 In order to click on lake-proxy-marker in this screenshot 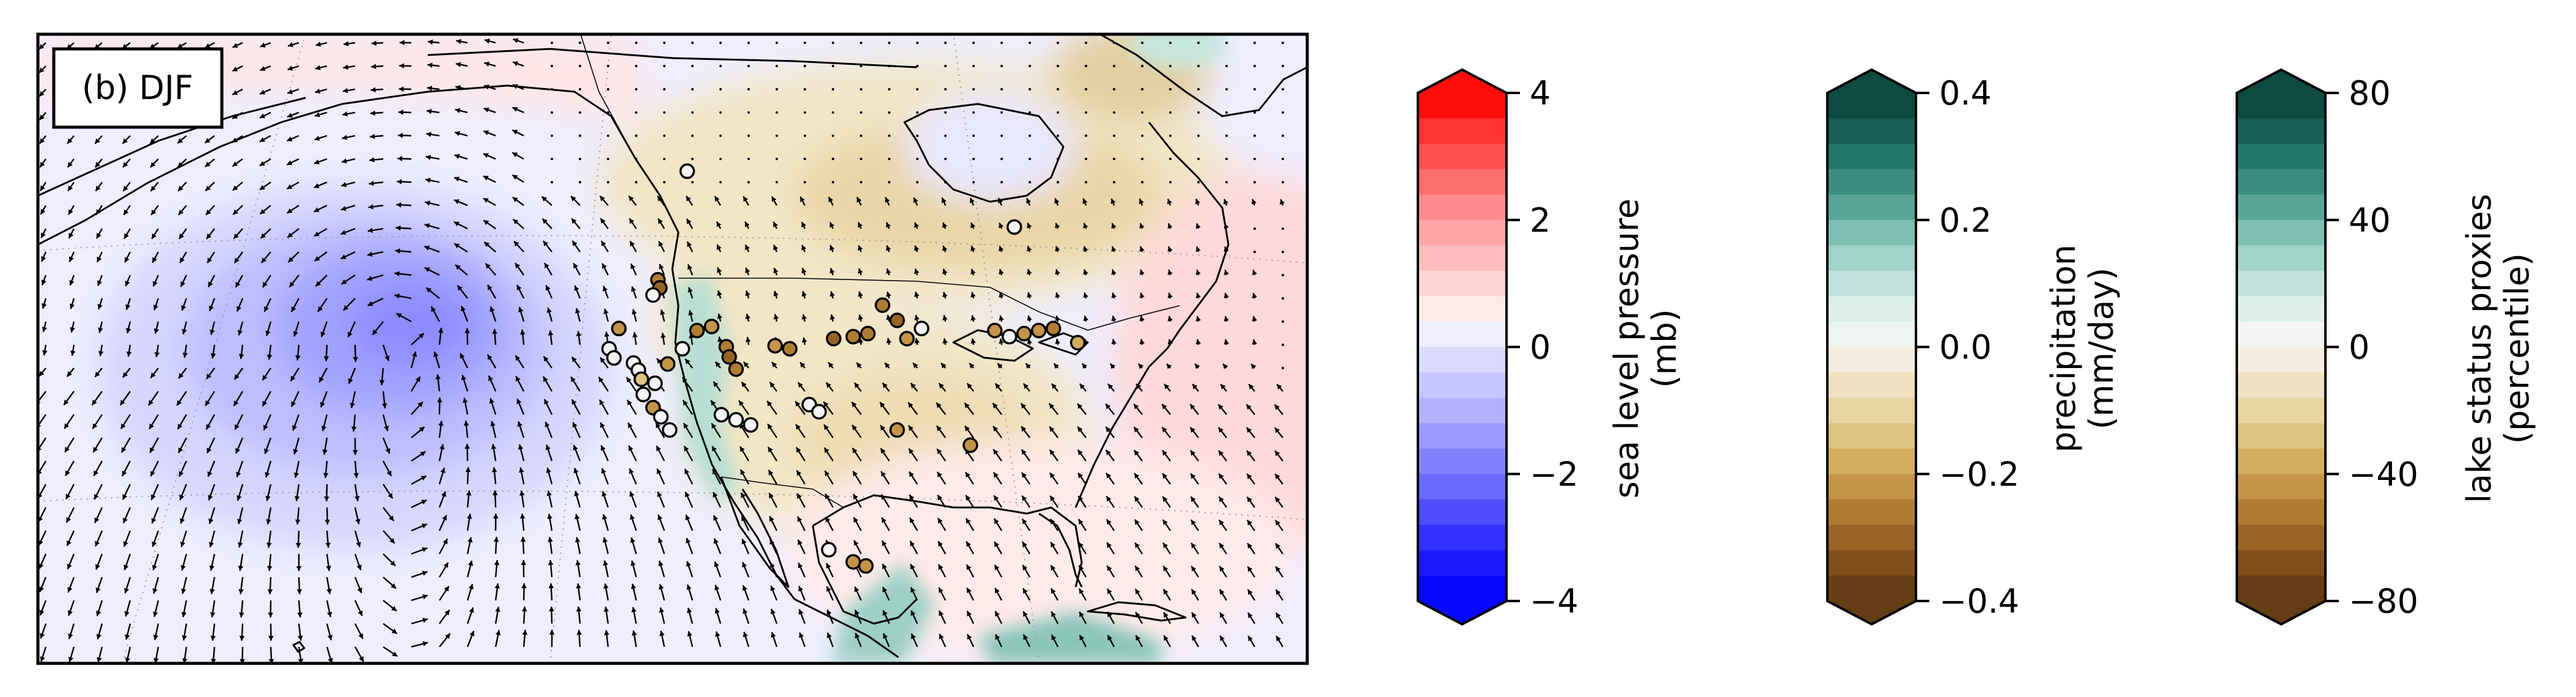, I will do `click(619, 328)`.